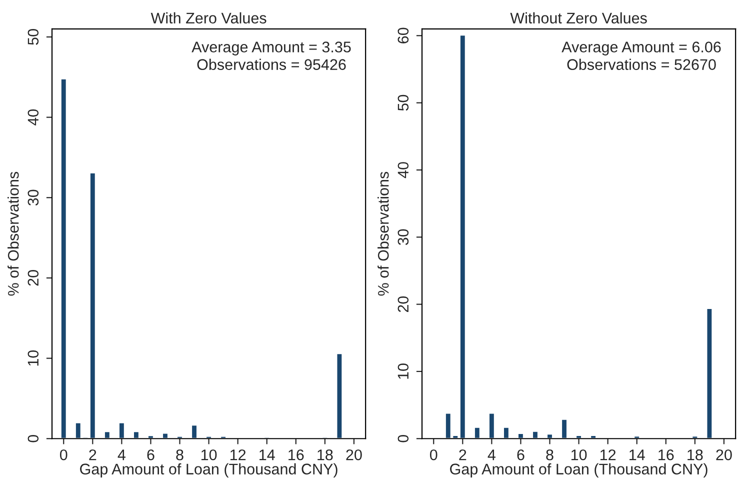  I want to click on chart-title: Without Zero Values, so click(578, 18).